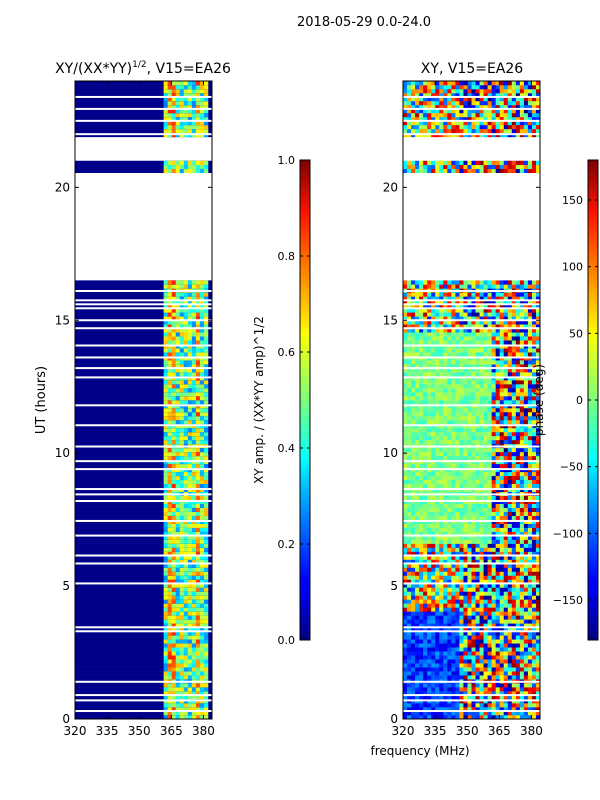 The height and width of the screenshot is (800, 600). I want to click on x-tick-label: 335, so click(107, 731).